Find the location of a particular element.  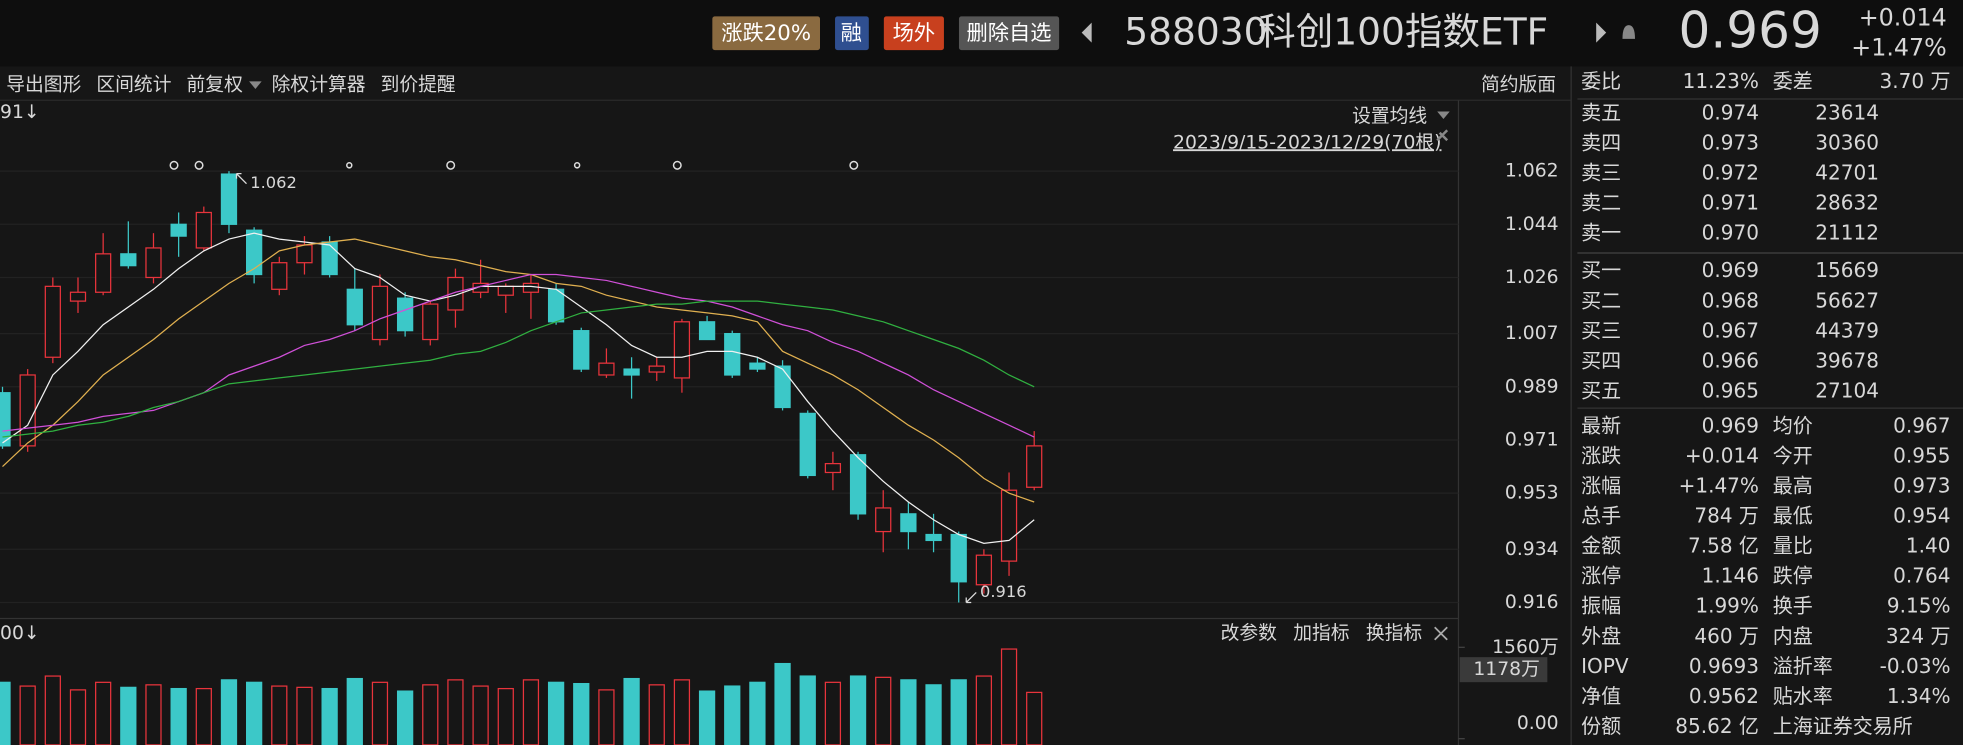

value: 3.70 万 is located at coordinates (1915, 81).